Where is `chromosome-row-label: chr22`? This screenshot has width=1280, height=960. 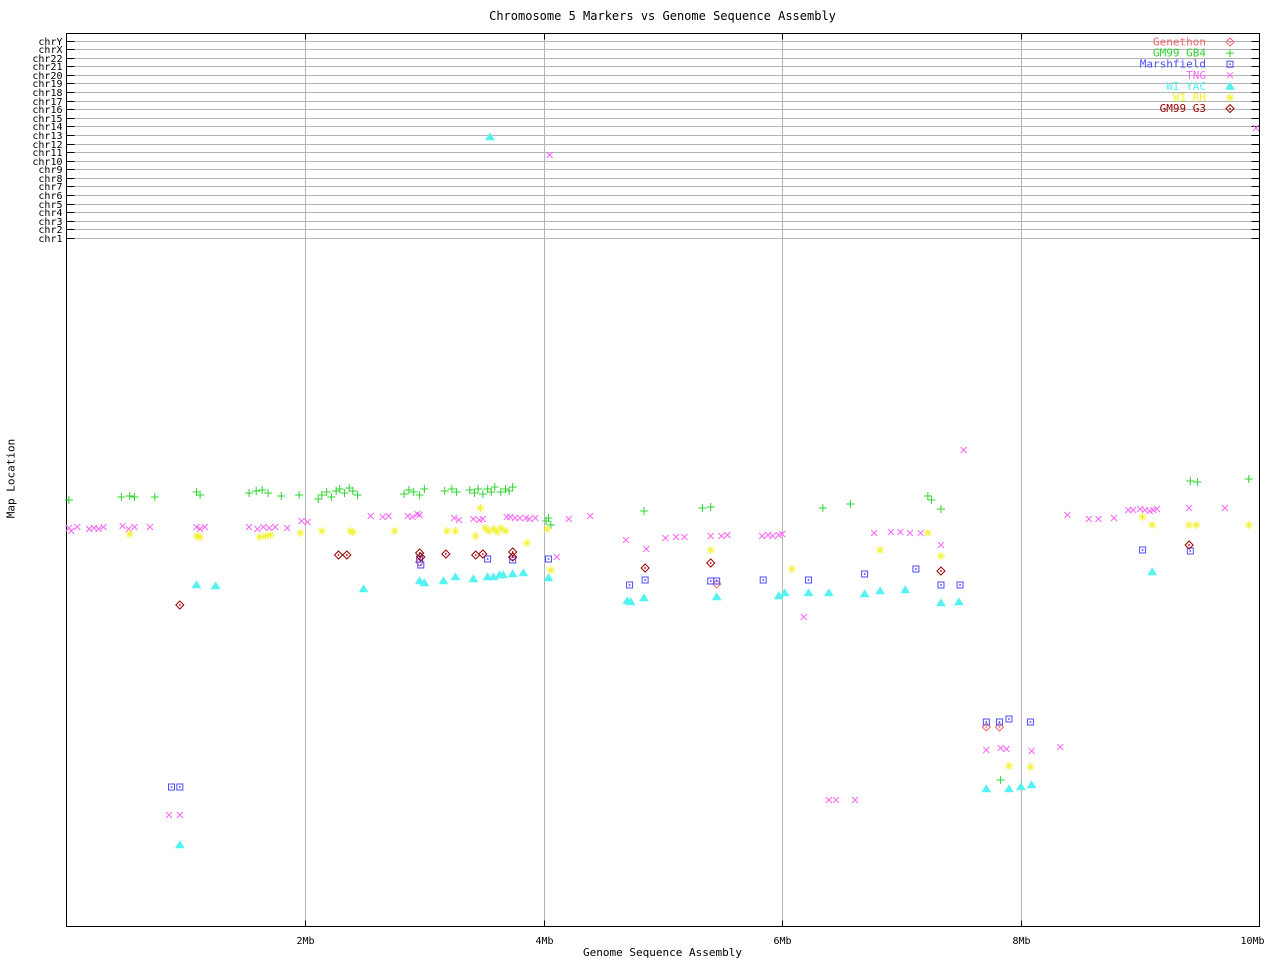 chromosome-row-label: chr22 is located at coordinates (47, 59).